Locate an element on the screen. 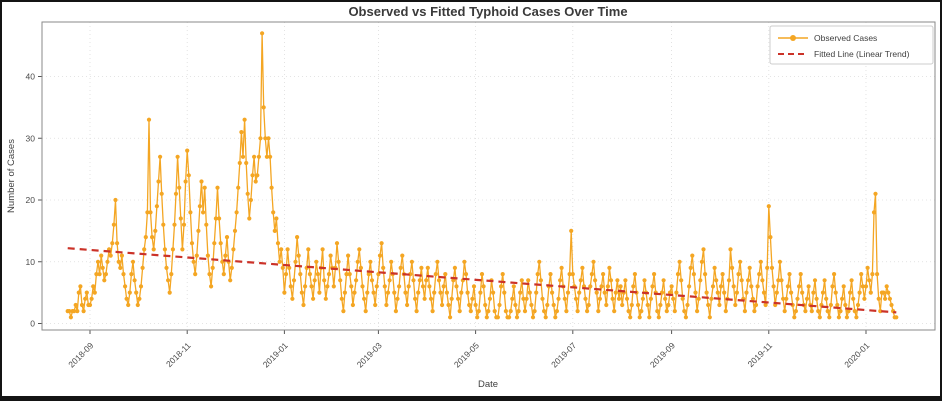  x-tick-label: 2019-01 is located at coordinates (275, 354).